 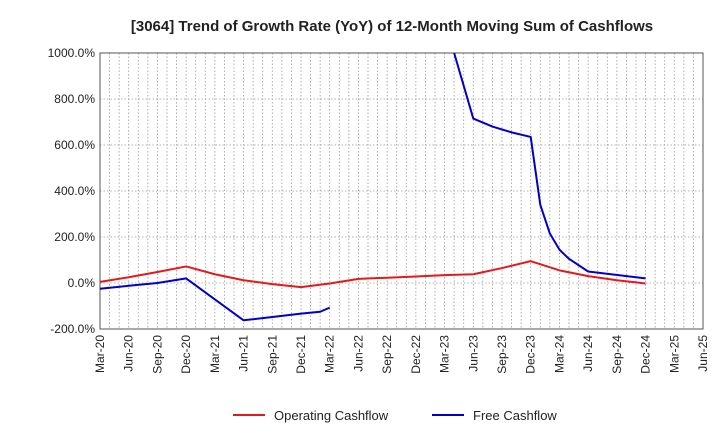 I want to click on x-tick-label: Sep-24, so click(x=617, y=354).